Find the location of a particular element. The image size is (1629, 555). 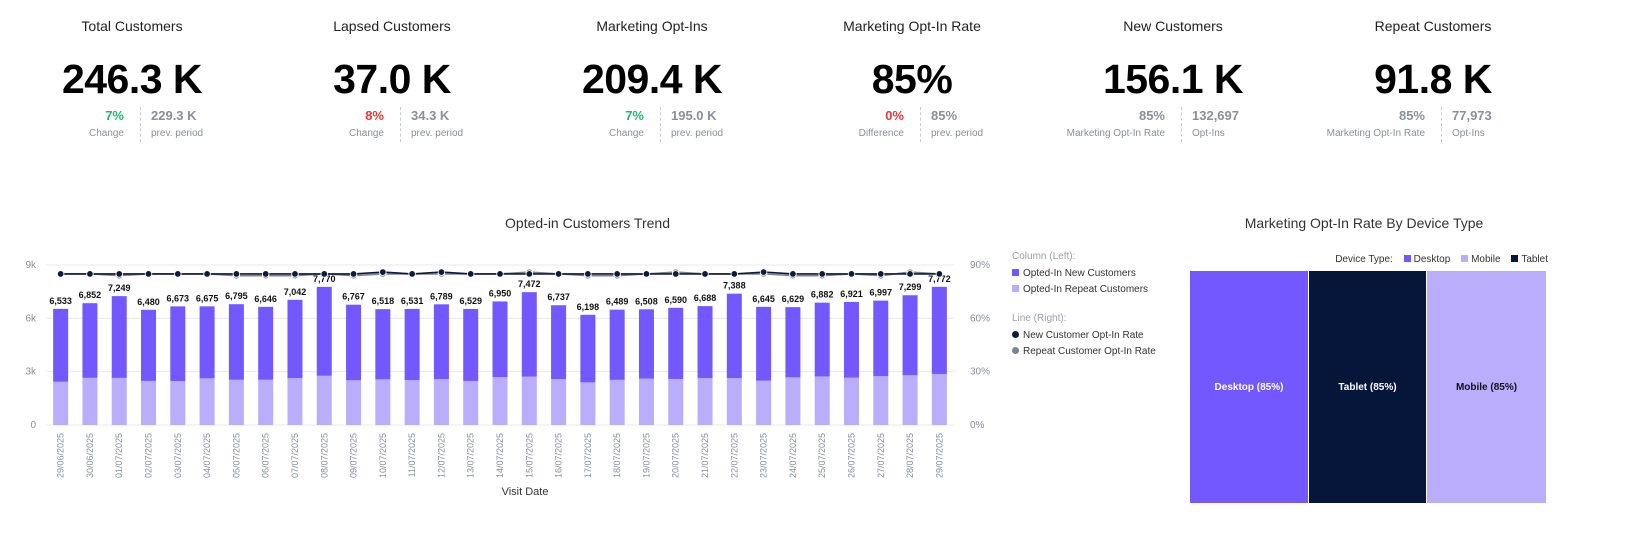

kpi-sub-value: 8% is located at coordinates (374, 115).